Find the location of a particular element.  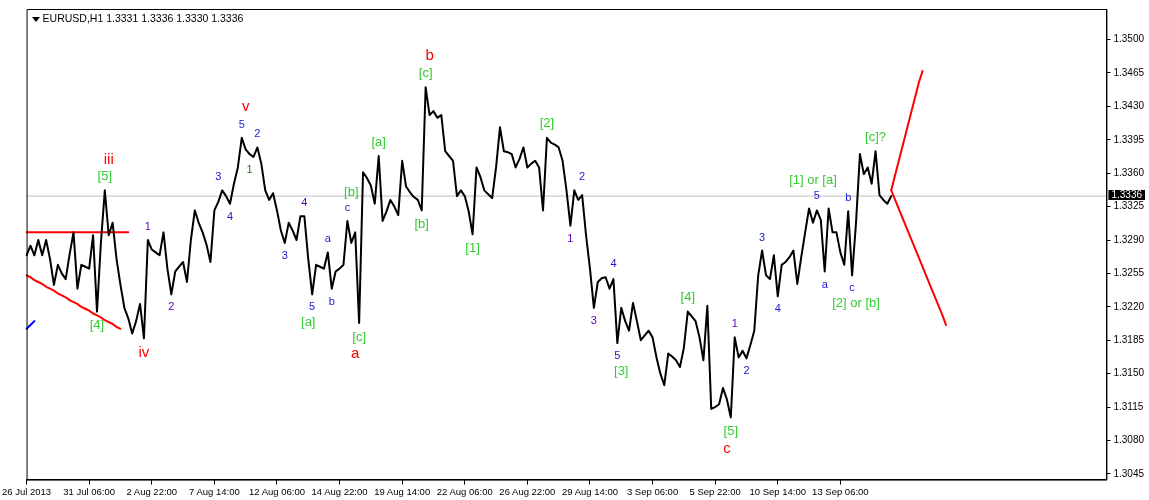

y-tick-label: 1.3360 is located at coordinates (1129, 172).